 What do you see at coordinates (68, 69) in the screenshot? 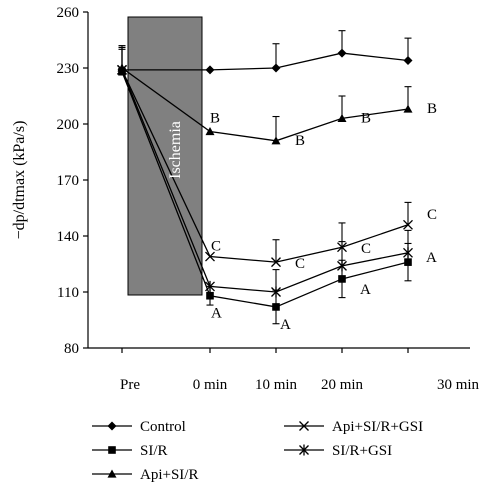
I see `y-tick-label: 230` at bounding box center [68, 69].